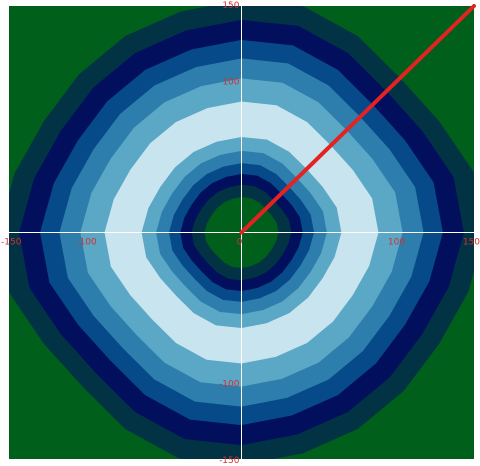  What do you see at coordinates (240, 243) in the screenshot?
I see `x-tick-label-2: 0` at bounding box center [240, 243].